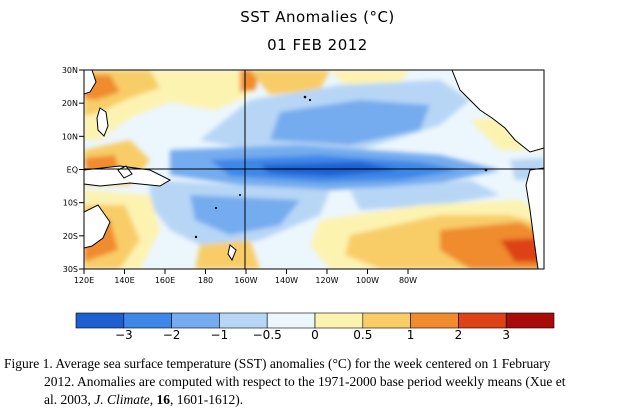 Image resolution: width=635 pixels, height=416 pixels. What do you see at coordinates (122, 399) in the screenshot?
I see `journal-name: J. Climate` at bounding box center [122, 399].